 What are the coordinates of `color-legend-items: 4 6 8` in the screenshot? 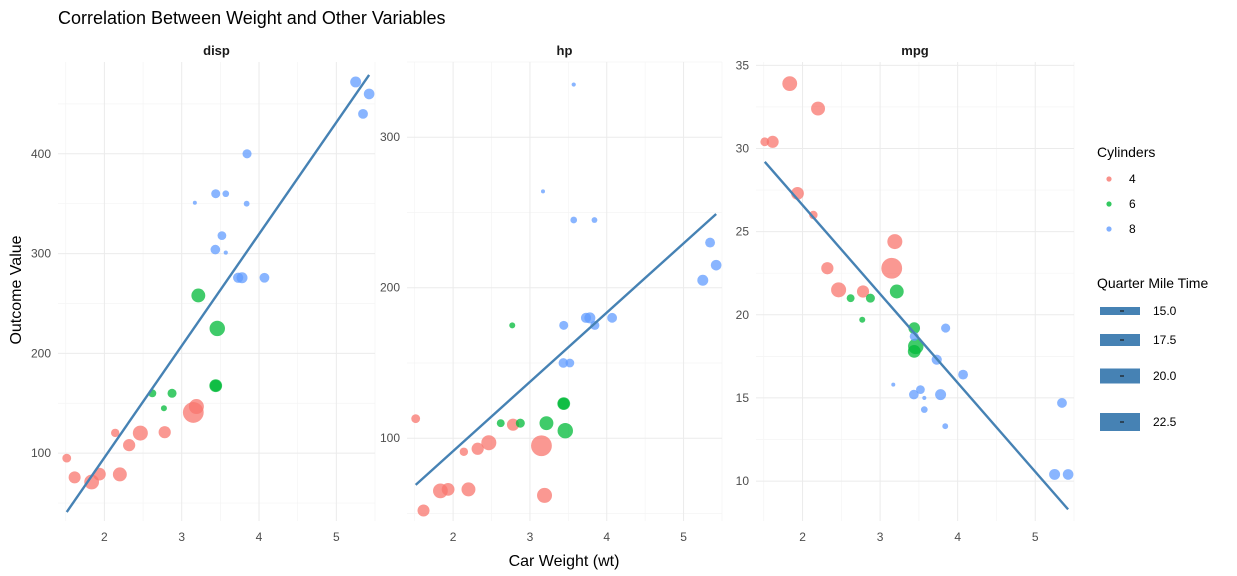 It's located at (1121, 204).